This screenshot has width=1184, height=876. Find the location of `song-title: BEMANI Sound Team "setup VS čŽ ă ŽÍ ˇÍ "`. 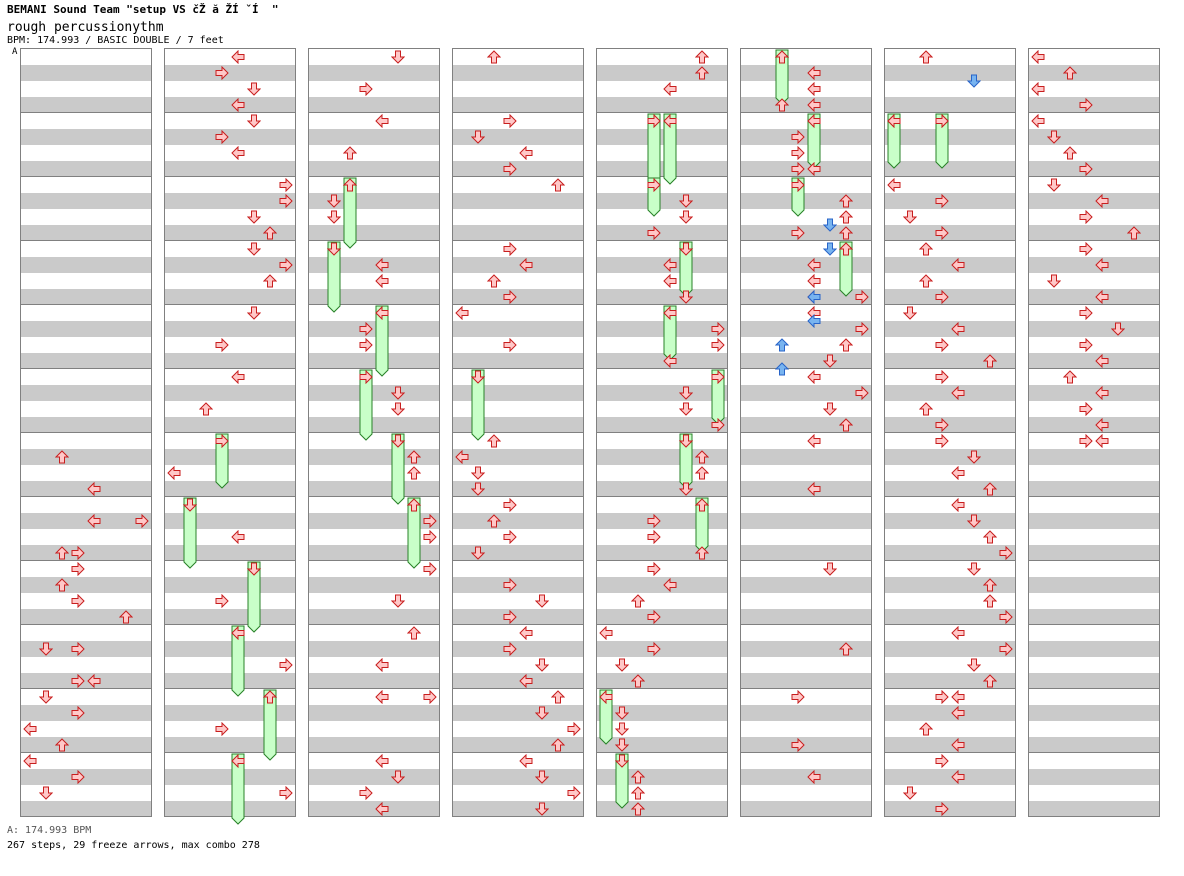

song-title: BEMANI Sound Team "setup VS čŽ ă ŽÍ ˇÍ " is located at coordinates (143, 9).